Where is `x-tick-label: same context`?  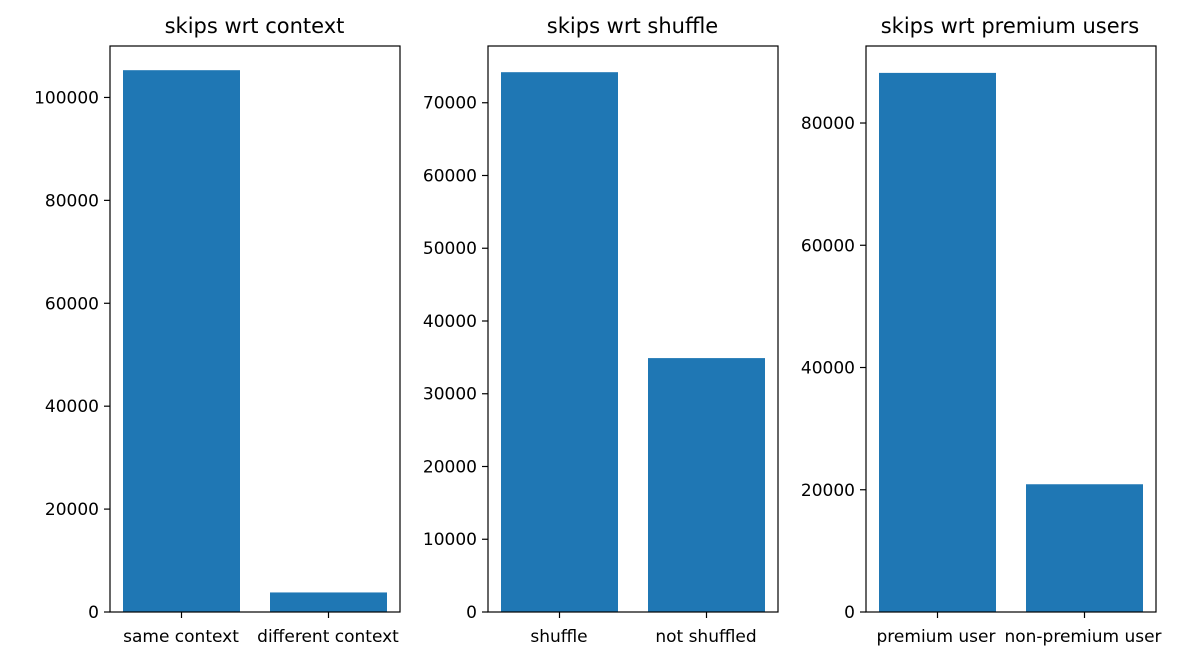
x-tick-label: same context is located at coordinates (181, 637).